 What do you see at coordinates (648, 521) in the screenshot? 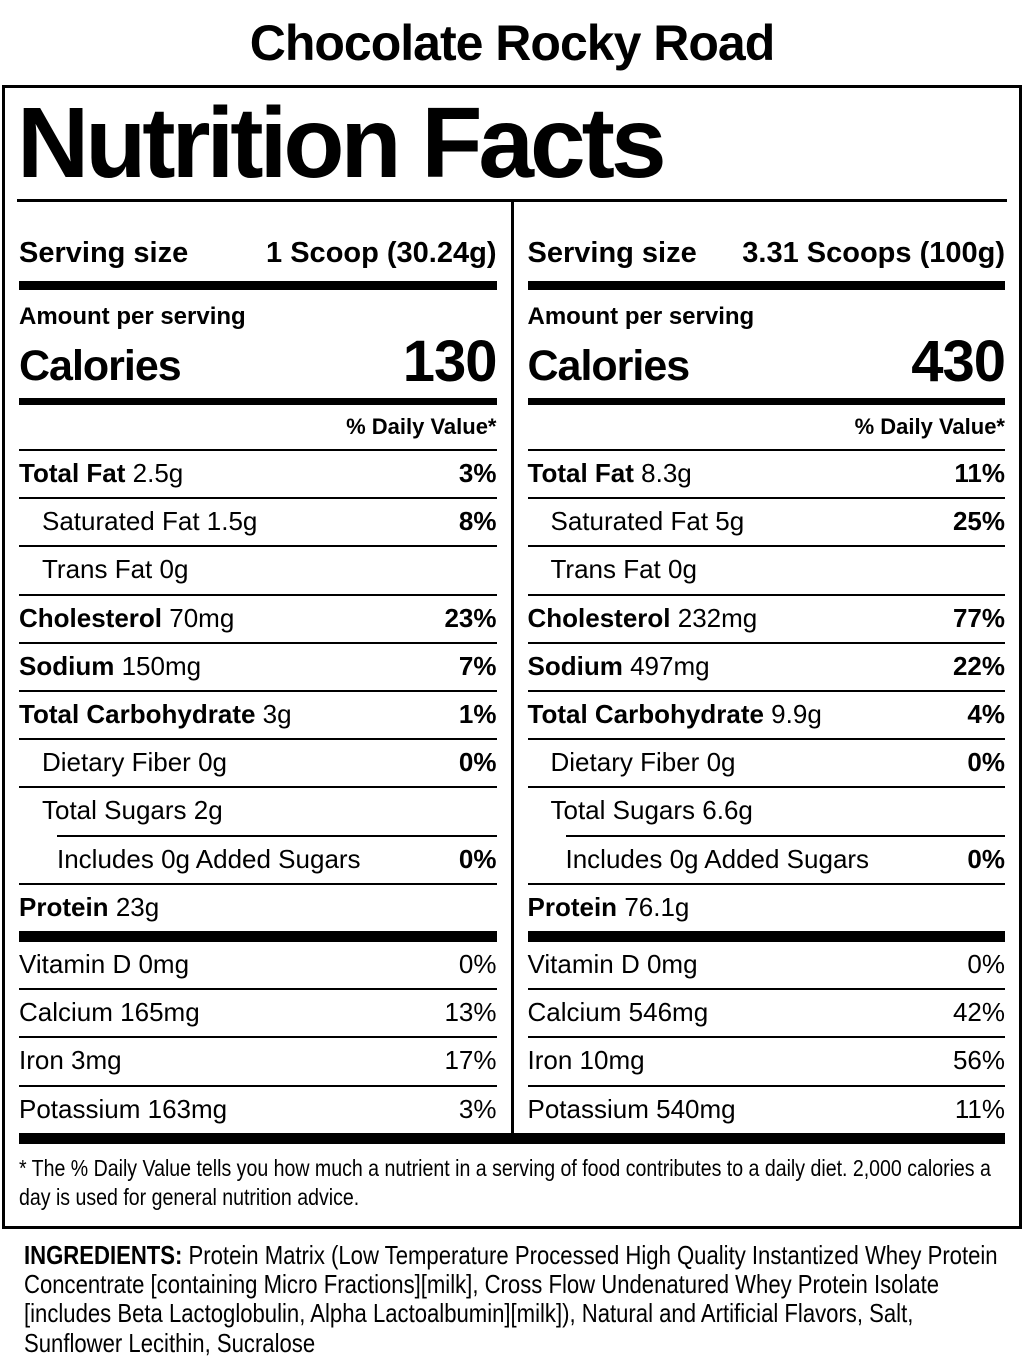
I see `nutrient-name-amount: Saturated Fat 5g` at bounding box center [648, 521].